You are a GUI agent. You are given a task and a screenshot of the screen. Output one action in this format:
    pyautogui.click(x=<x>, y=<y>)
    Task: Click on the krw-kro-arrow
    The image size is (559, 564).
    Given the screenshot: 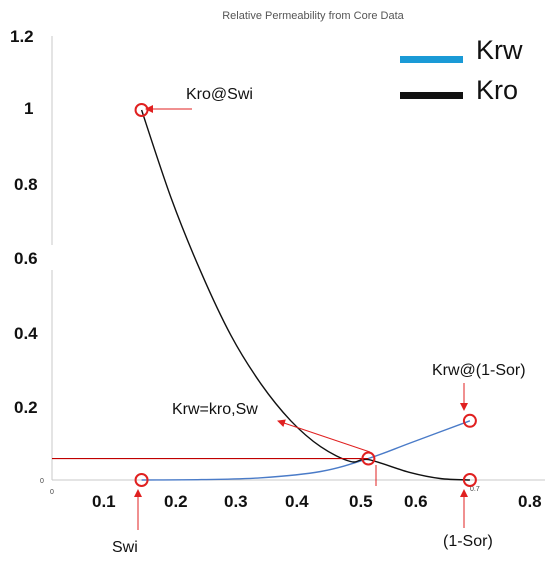 What is the action you would take?
    pyautogui.click(x=324, y=436)
    